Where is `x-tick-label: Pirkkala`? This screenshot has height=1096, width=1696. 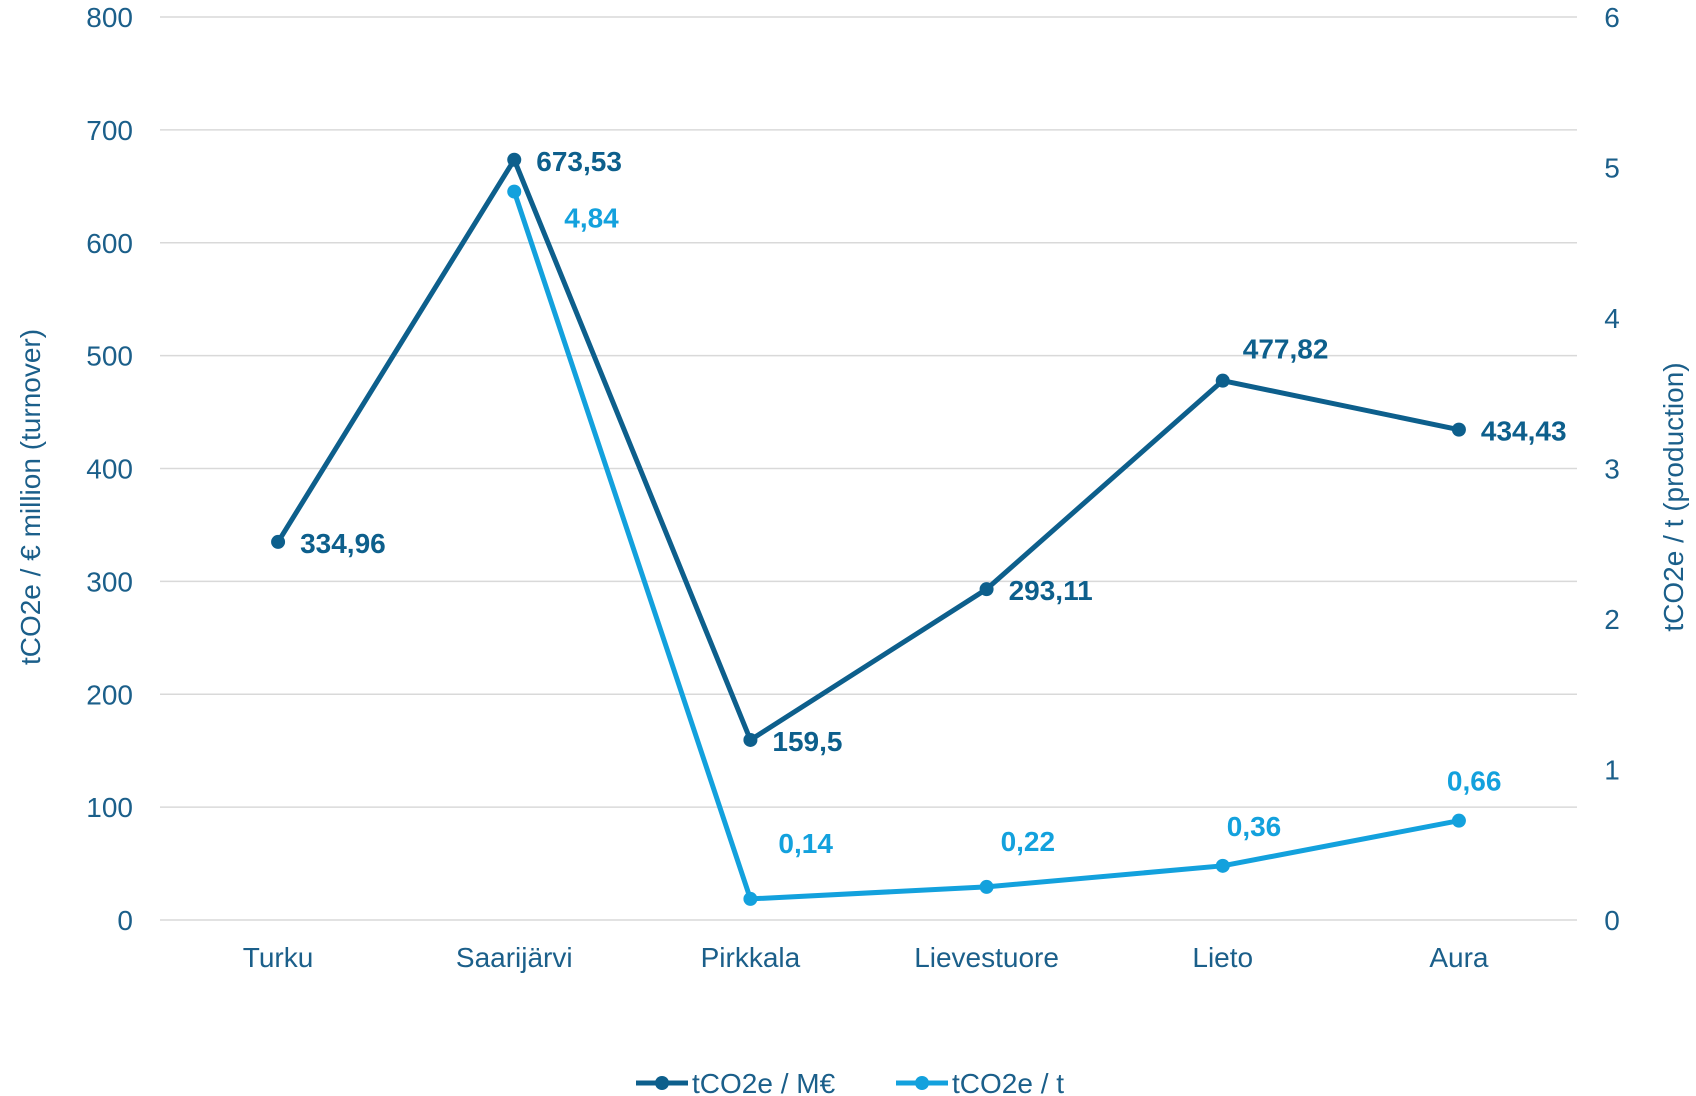
x-tick-label: Pirkkala is located at coordinates (751, 957).